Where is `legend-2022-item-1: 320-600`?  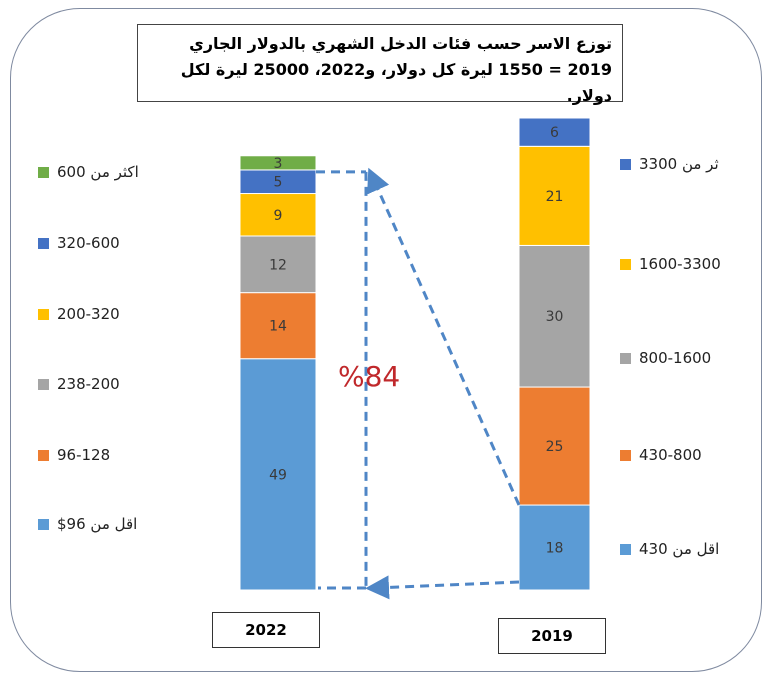 legend-2022-item-1: 320-600 is located at coordinates (79, 243).